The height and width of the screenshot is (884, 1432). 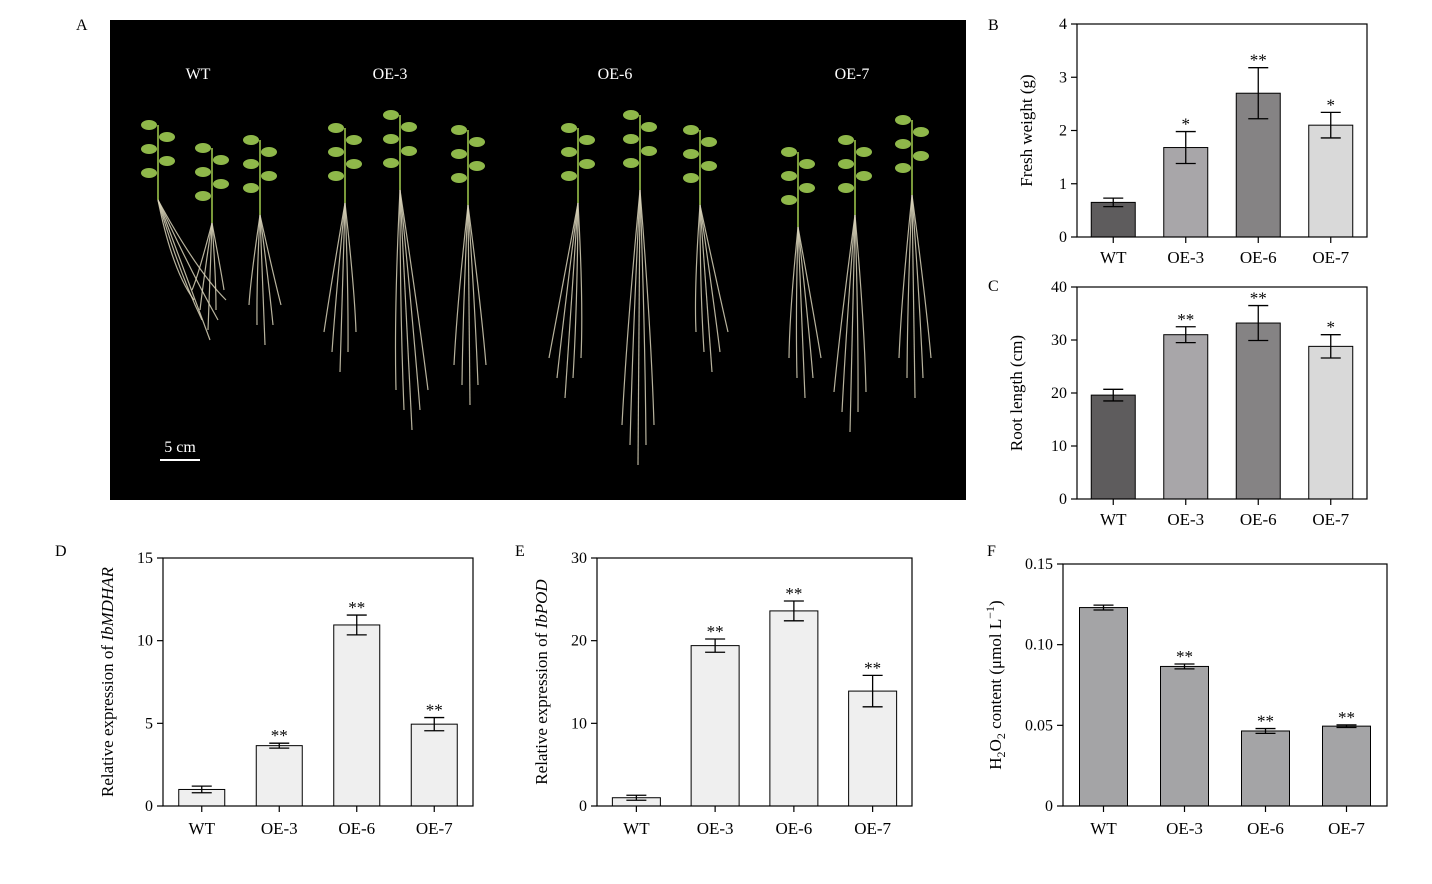 What do you see at coordinates (1063, 131) in the screenshot?
I see `y-tick-label: 2` at bounding box center [1063, 131].